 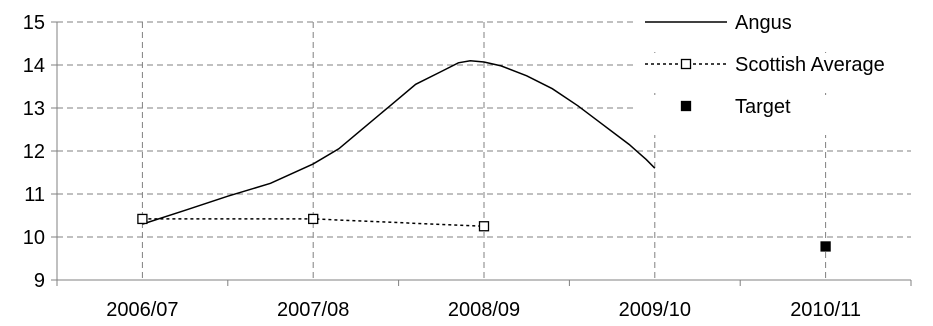 What do you see at coordinates (39, 281) in the screenshot?
I see `y-tick-label: 9` at bounding box center [39, 281].